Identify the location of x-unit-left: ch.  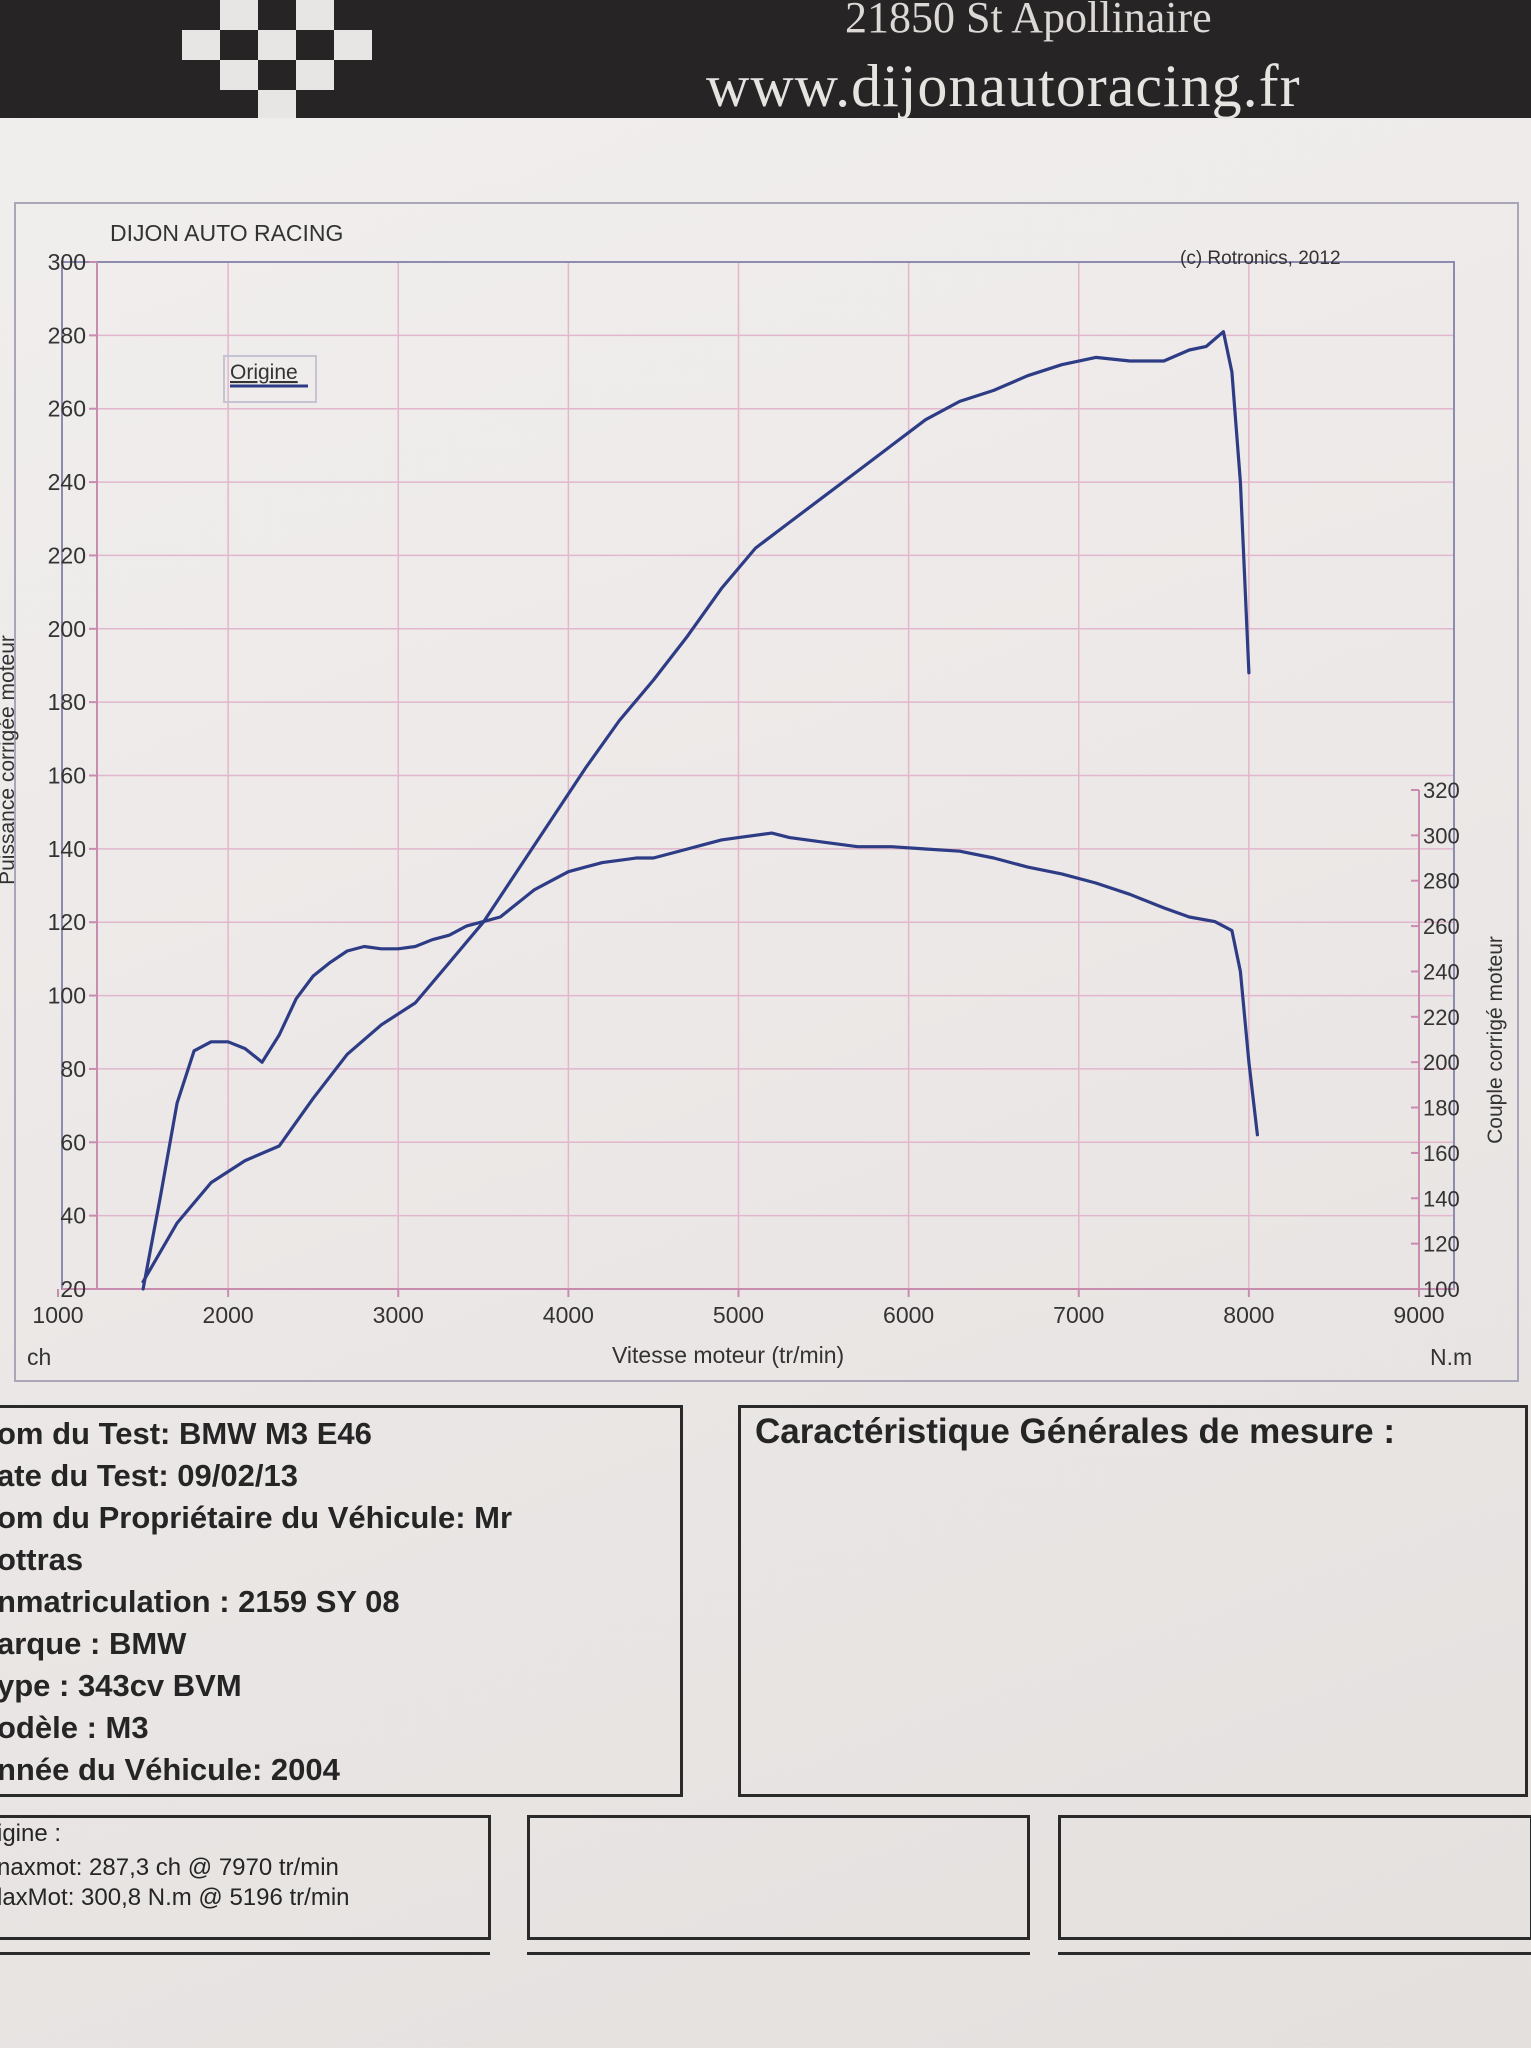
(39, 1357).